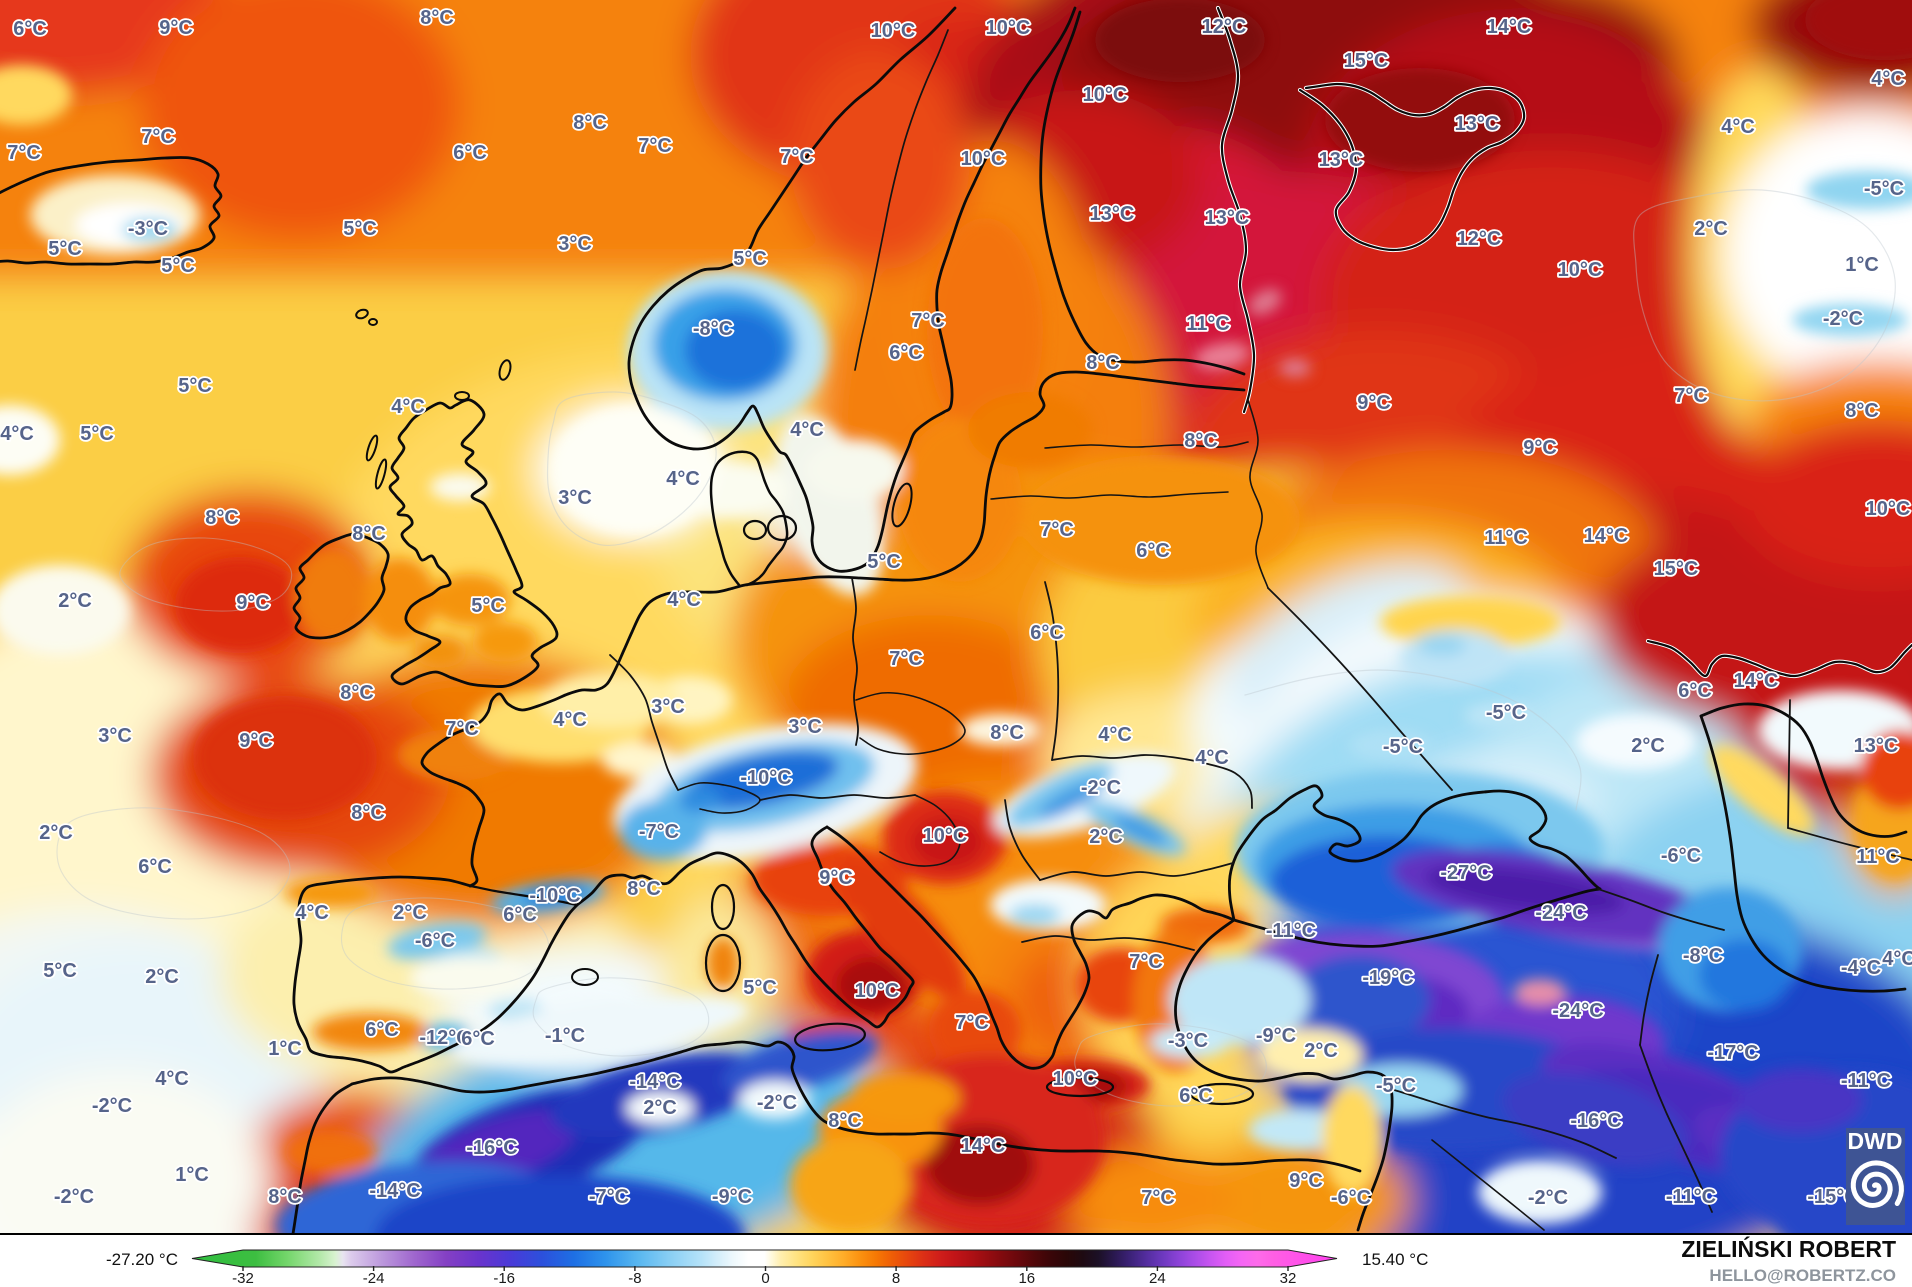 This screenshot has width=1912, height=1287. I want to click on svg-text: -14°C, so click(654, 1082).